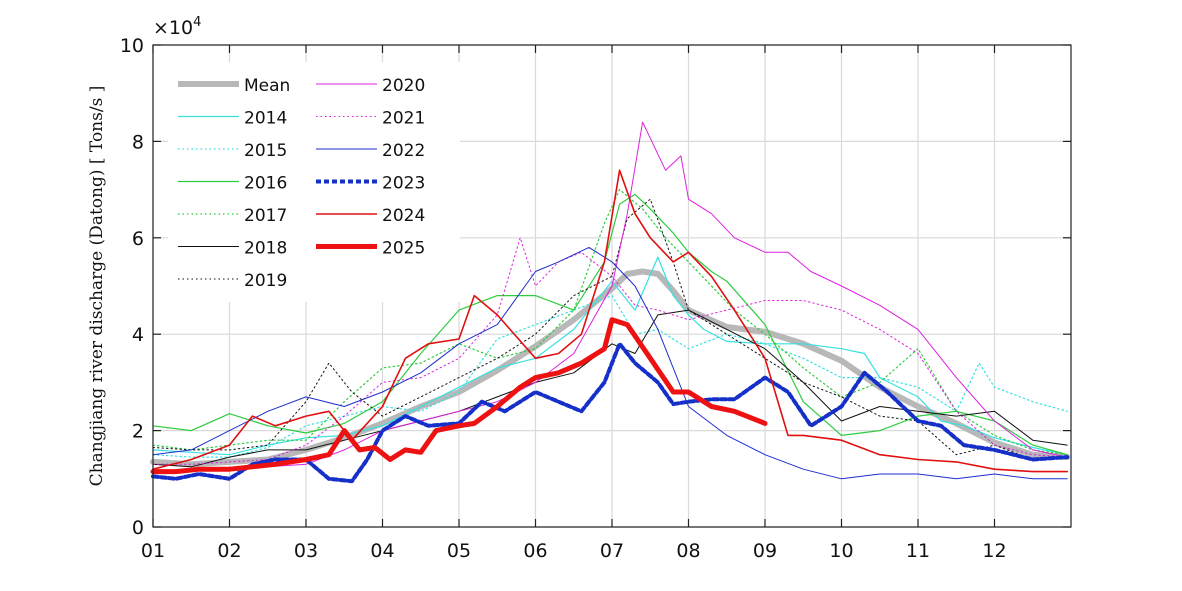 The image size is (1182, 591). I want to click on y-tick-label: 8, so click(138, 142).